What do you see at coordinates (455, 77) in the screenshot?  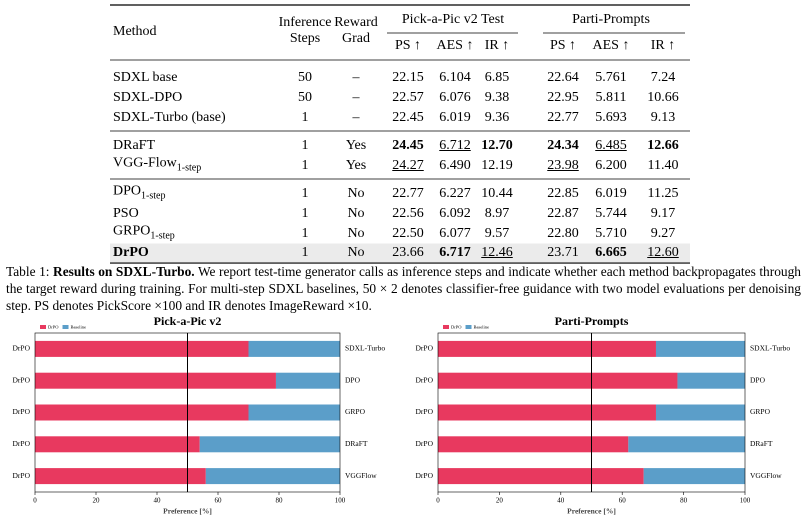 I see `table-cell: 6.104` at bounding box center [455, 77].